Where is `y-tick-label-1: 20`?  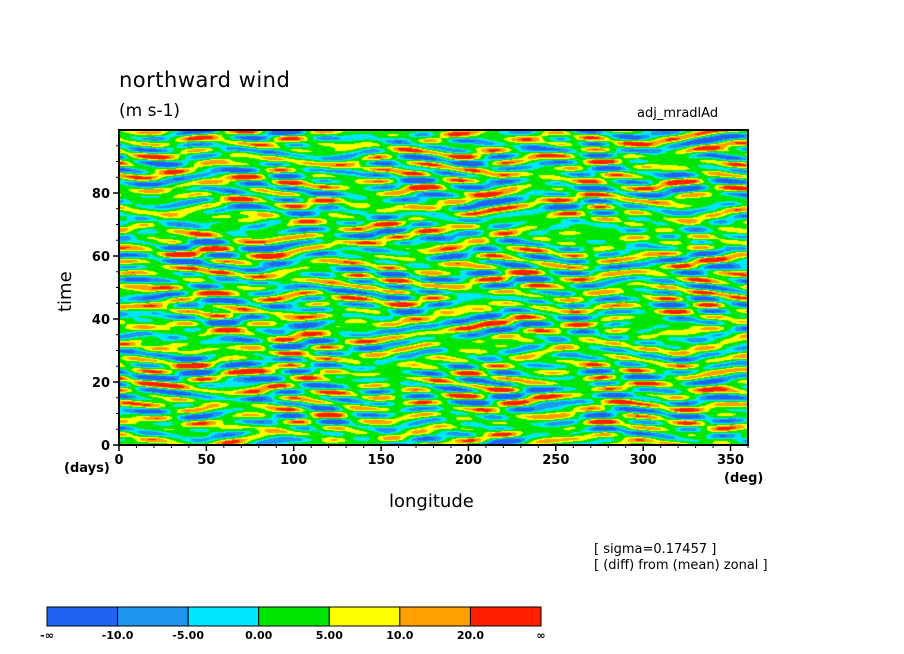 y-tick-label-1: 20 is located at coordinates (101, 383).